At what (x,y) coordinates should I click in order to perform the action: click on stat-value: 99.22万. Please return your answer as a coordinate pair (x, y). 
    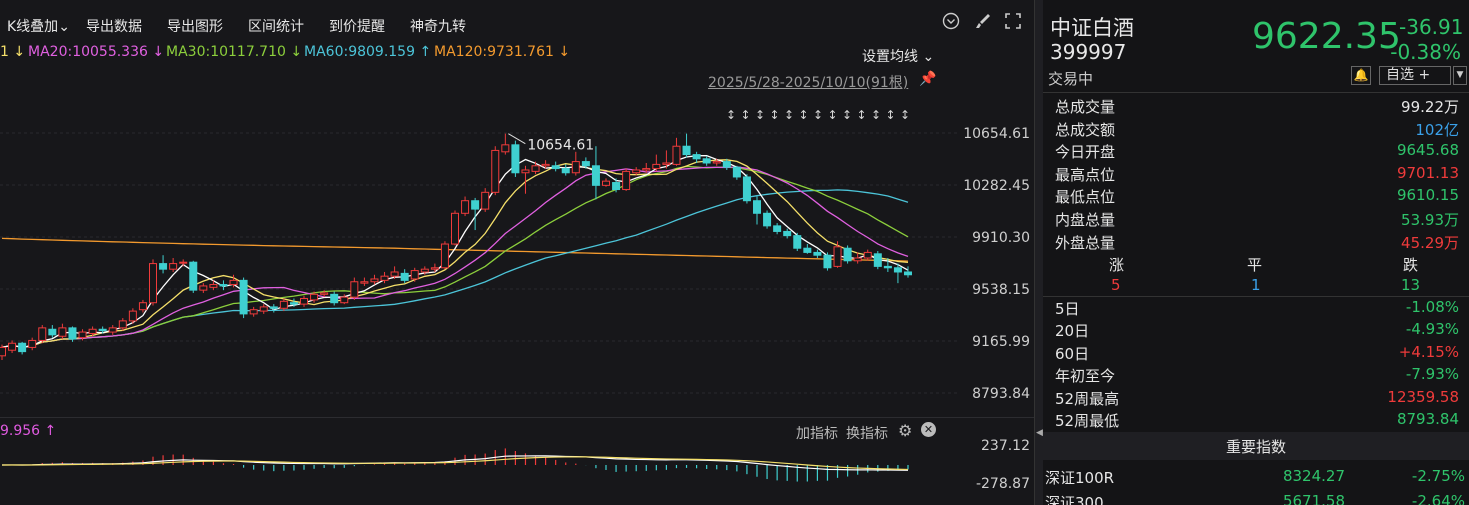
    Looking at the image, I should click on (1430, 107).